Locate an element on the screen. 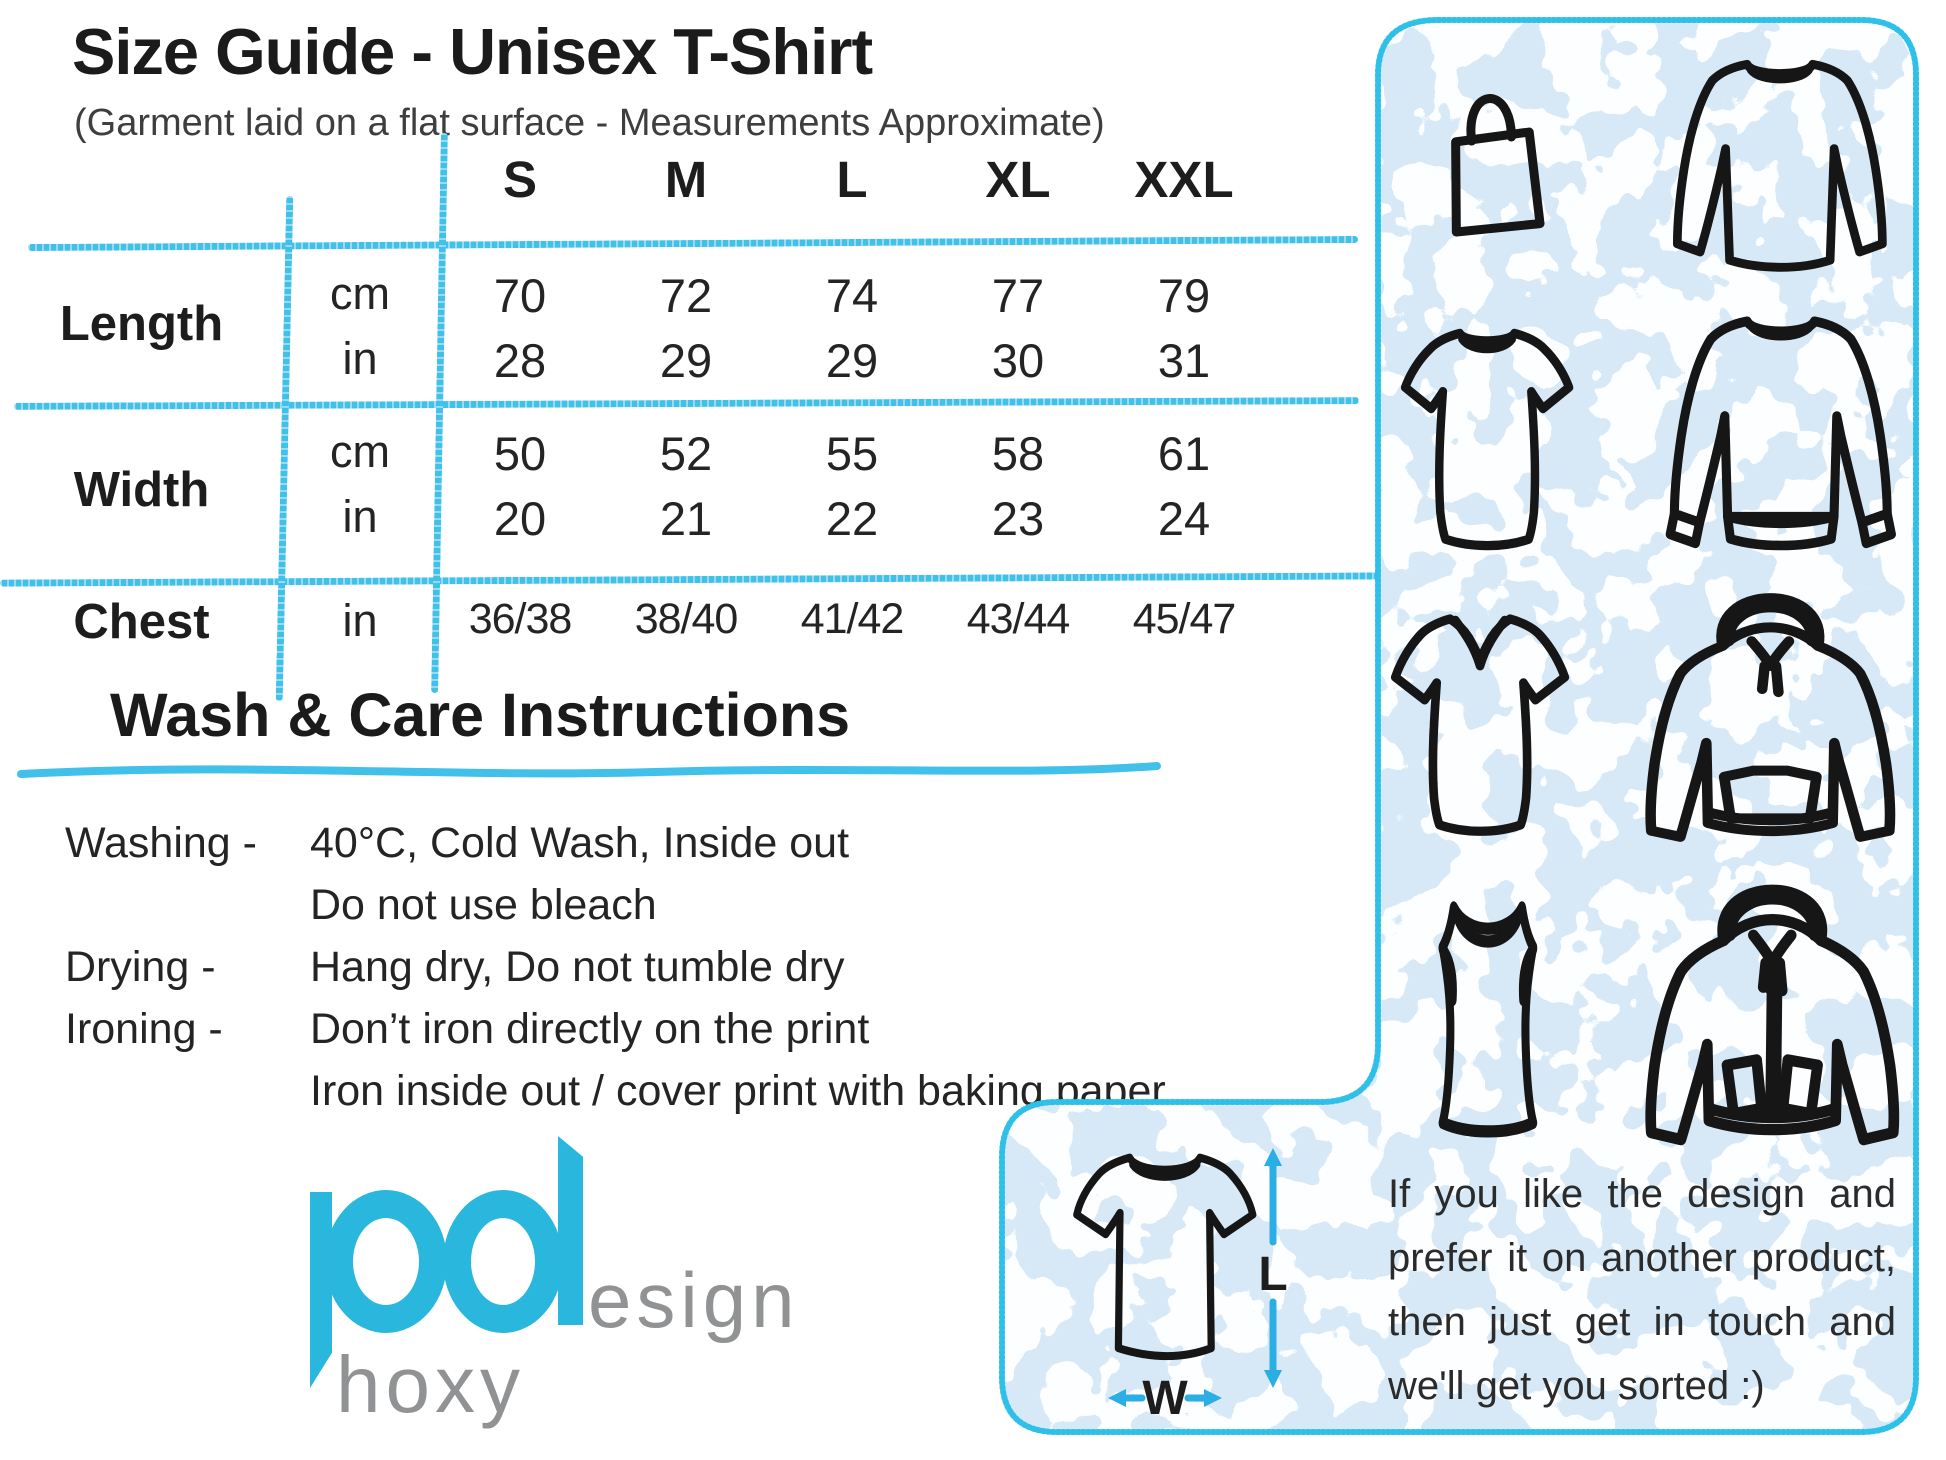 The image size is (1946, 1460). note-line: we'll get you sorted :) is located at coordinates (1576, 1386).